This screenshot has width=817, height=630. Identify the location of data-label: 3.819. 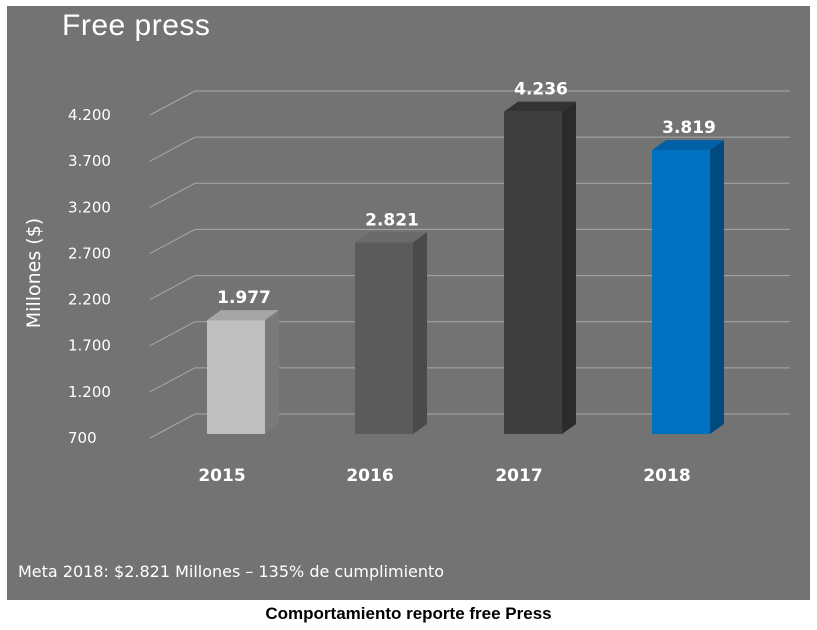
(689, 128).